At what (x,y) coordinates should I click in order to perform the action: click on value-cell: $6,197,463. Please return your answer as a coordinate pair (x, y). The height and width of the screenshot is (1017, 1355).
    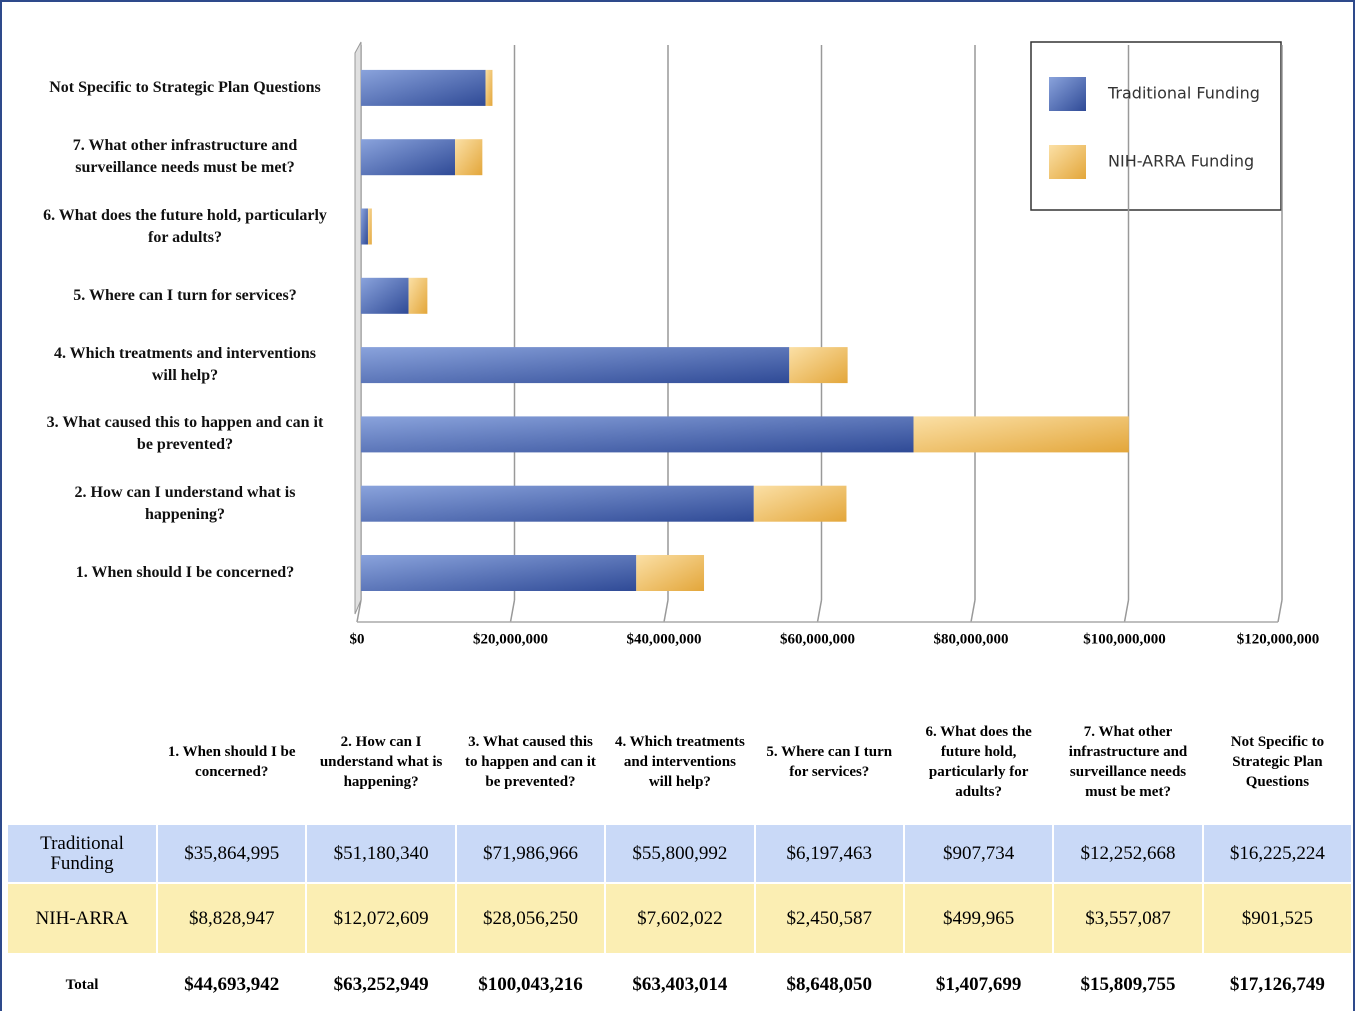
    Looking at the image, I should click on (829, 854).